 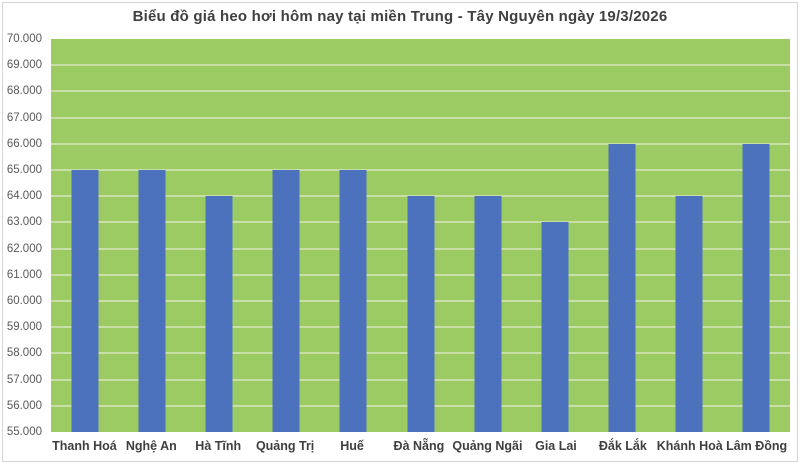 What do you see at coordinates (24, 432) in the screenshot?
I see `y-tick-label: 55.000` at bounding box center [24, 432].